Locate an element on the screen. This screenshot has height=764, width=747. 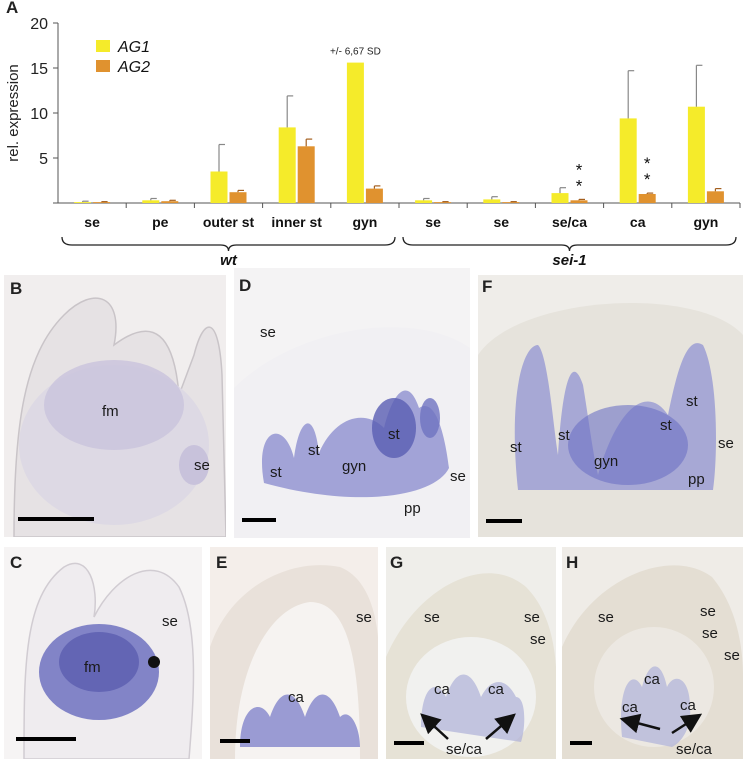
panel-b-micrograph: B fm se is located at coordinates (115, 406).